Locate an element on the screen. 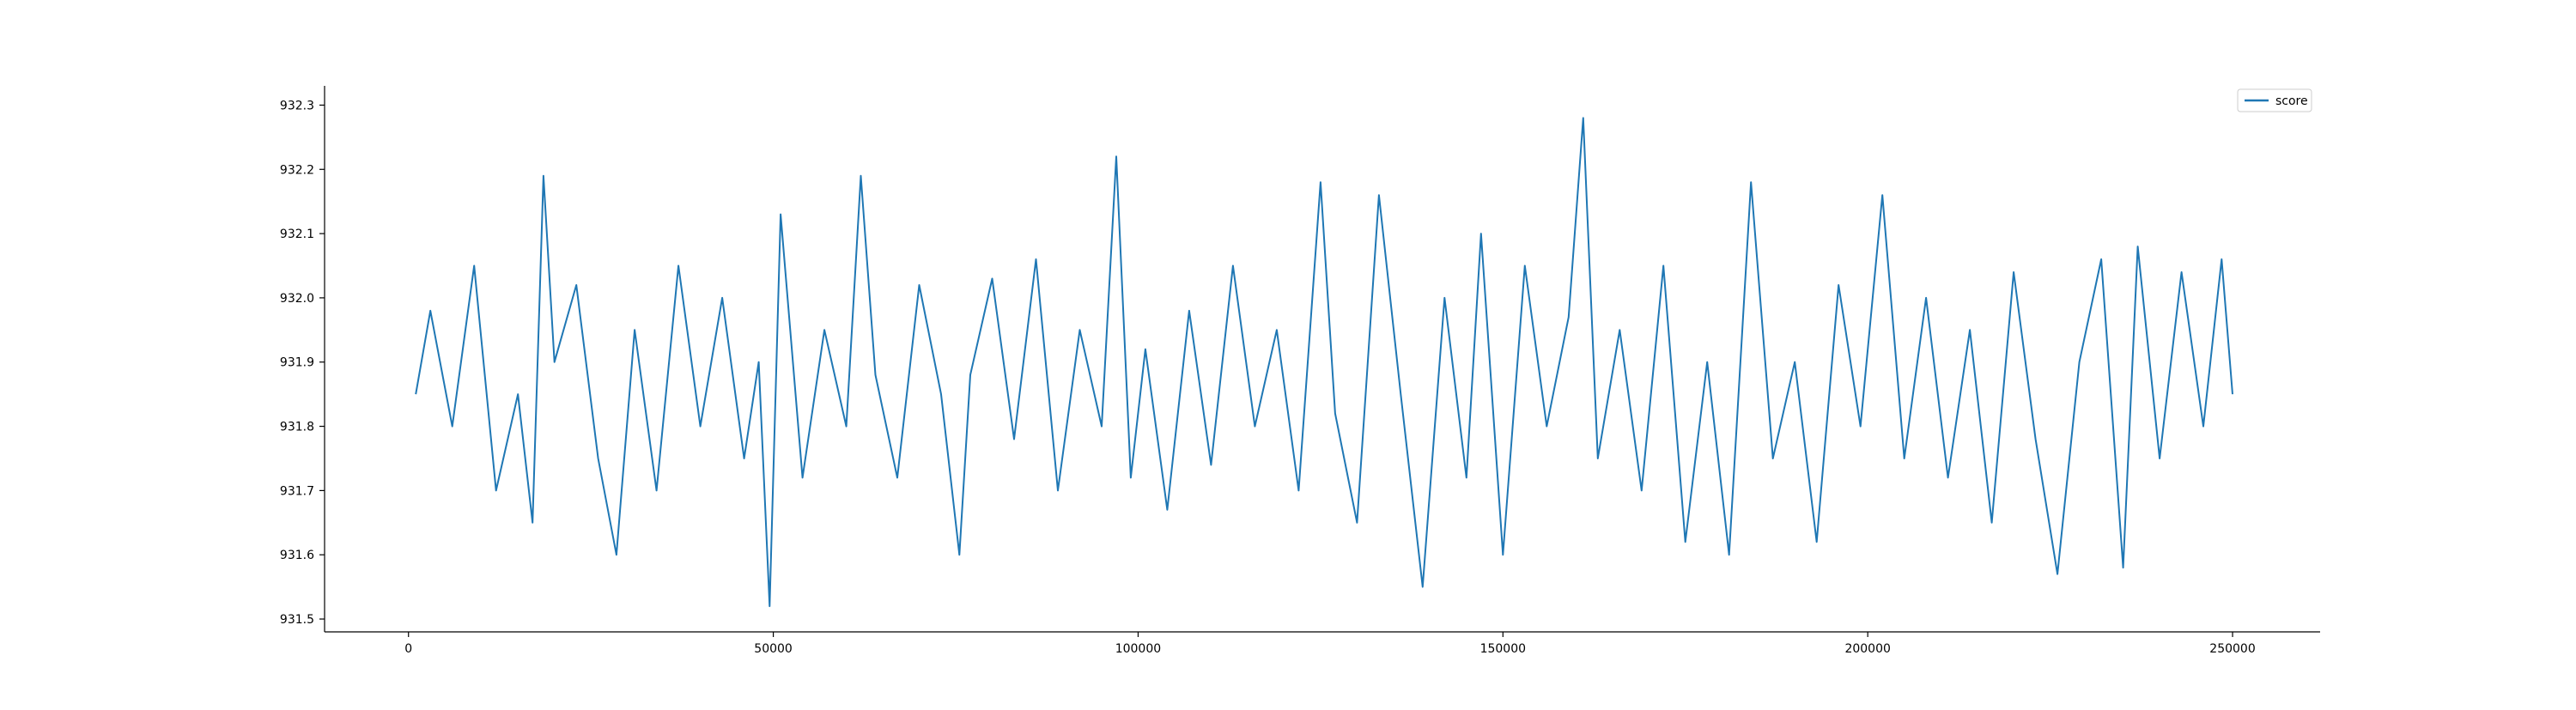 The image size is (2576, 710). x-tick-label: 150000 is located at coordinates (1503, 649).